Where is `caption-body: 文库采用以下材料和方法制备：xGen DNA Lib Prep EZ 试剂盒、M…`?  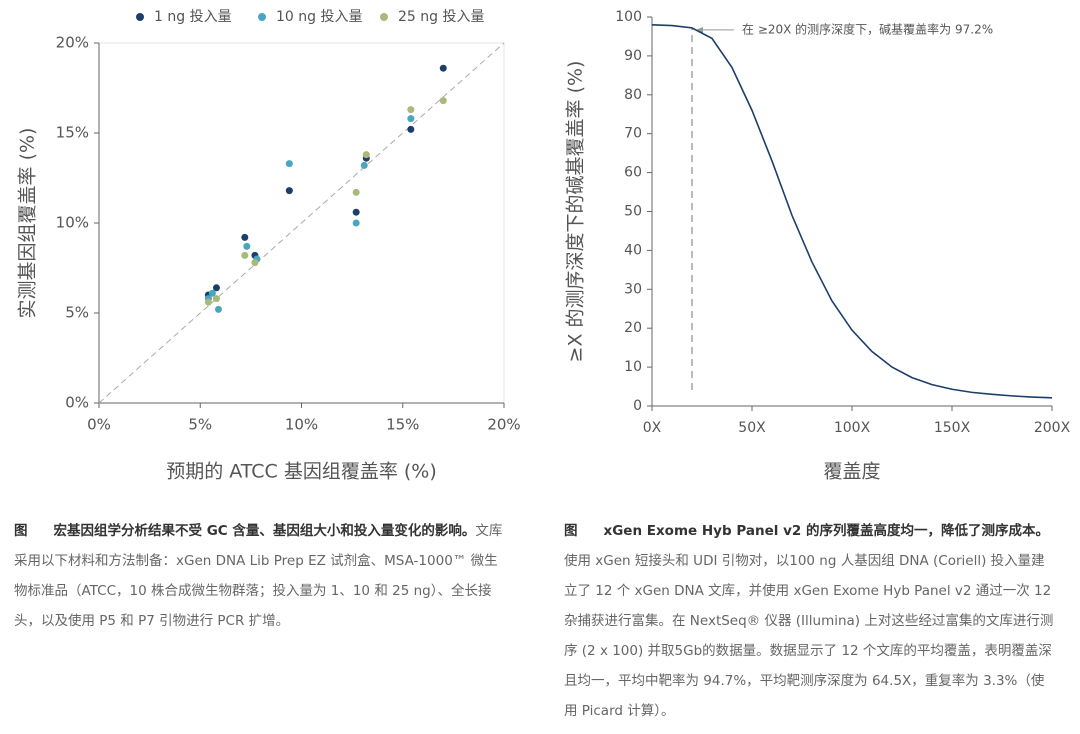
caption-body: 文库采用以下材料和方法制备：xGen DNA Lib Prep EZ 试剂盒、M… is located at coordinates (258, 576).